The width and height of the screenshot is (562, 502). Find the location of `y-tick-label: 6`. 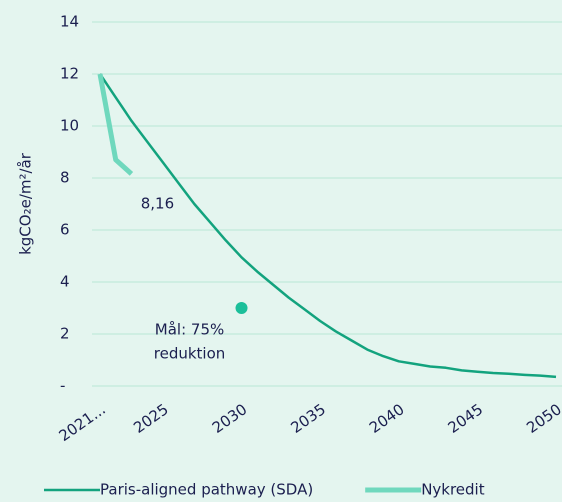

y-tick-label: 6 is located at coordinates (65, 230).